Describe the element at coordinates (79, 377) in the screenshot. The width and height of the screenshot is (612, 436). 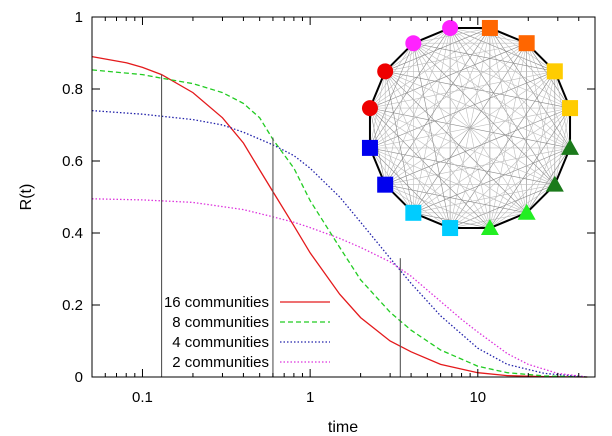
I see `y-tick-label: 0` at that location.